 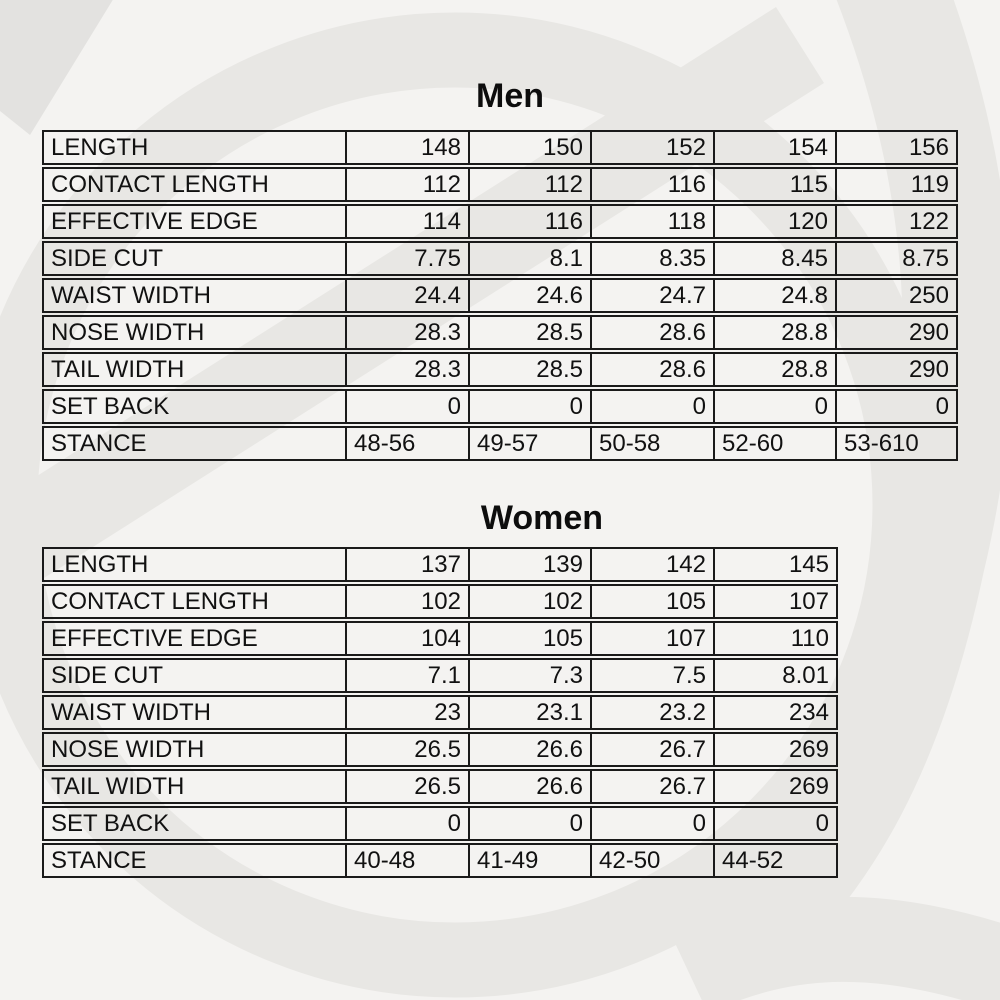 What do you see at coordinates (194, 712) in the screenshot?
I see `row-label-cell: WAIST WIDTH` at bounding box center [194, 712].